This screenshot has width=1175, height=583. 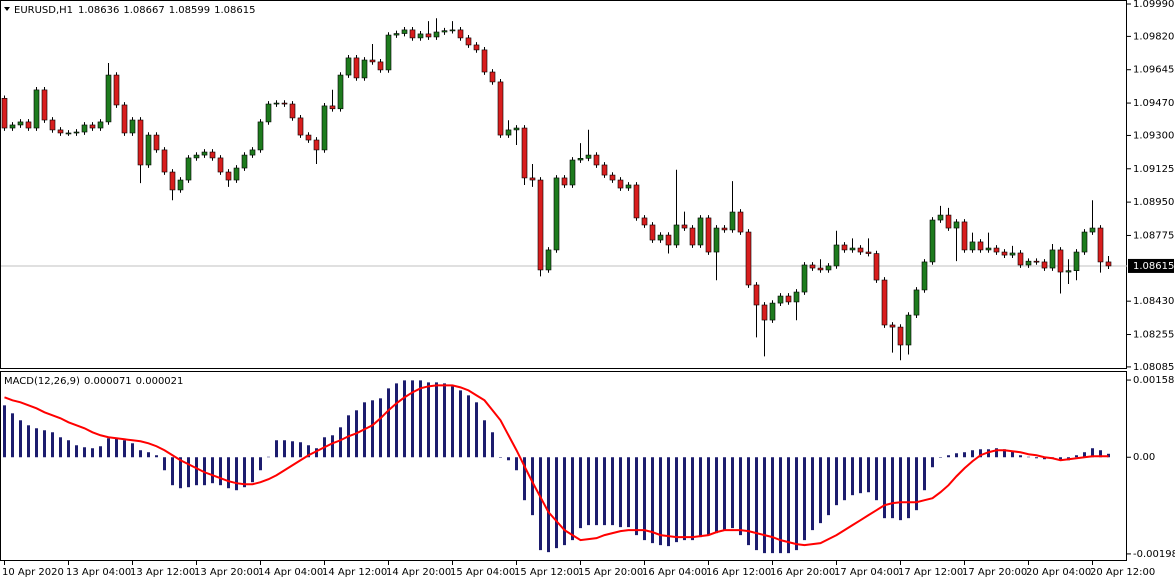 What do you see at coordinates (866, 572) in the screenshot?
I see `x-tick-label: 17 Apr 04:00` at bounding box center [866, 572].